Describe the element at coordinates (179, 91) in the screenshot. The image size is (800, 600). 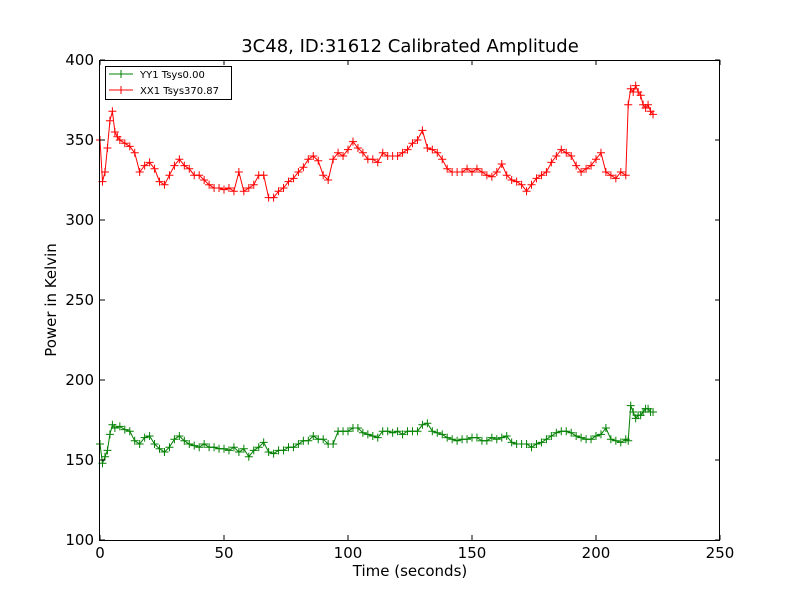
I see `legend-label: XX1 Tsys370.87` at that location.